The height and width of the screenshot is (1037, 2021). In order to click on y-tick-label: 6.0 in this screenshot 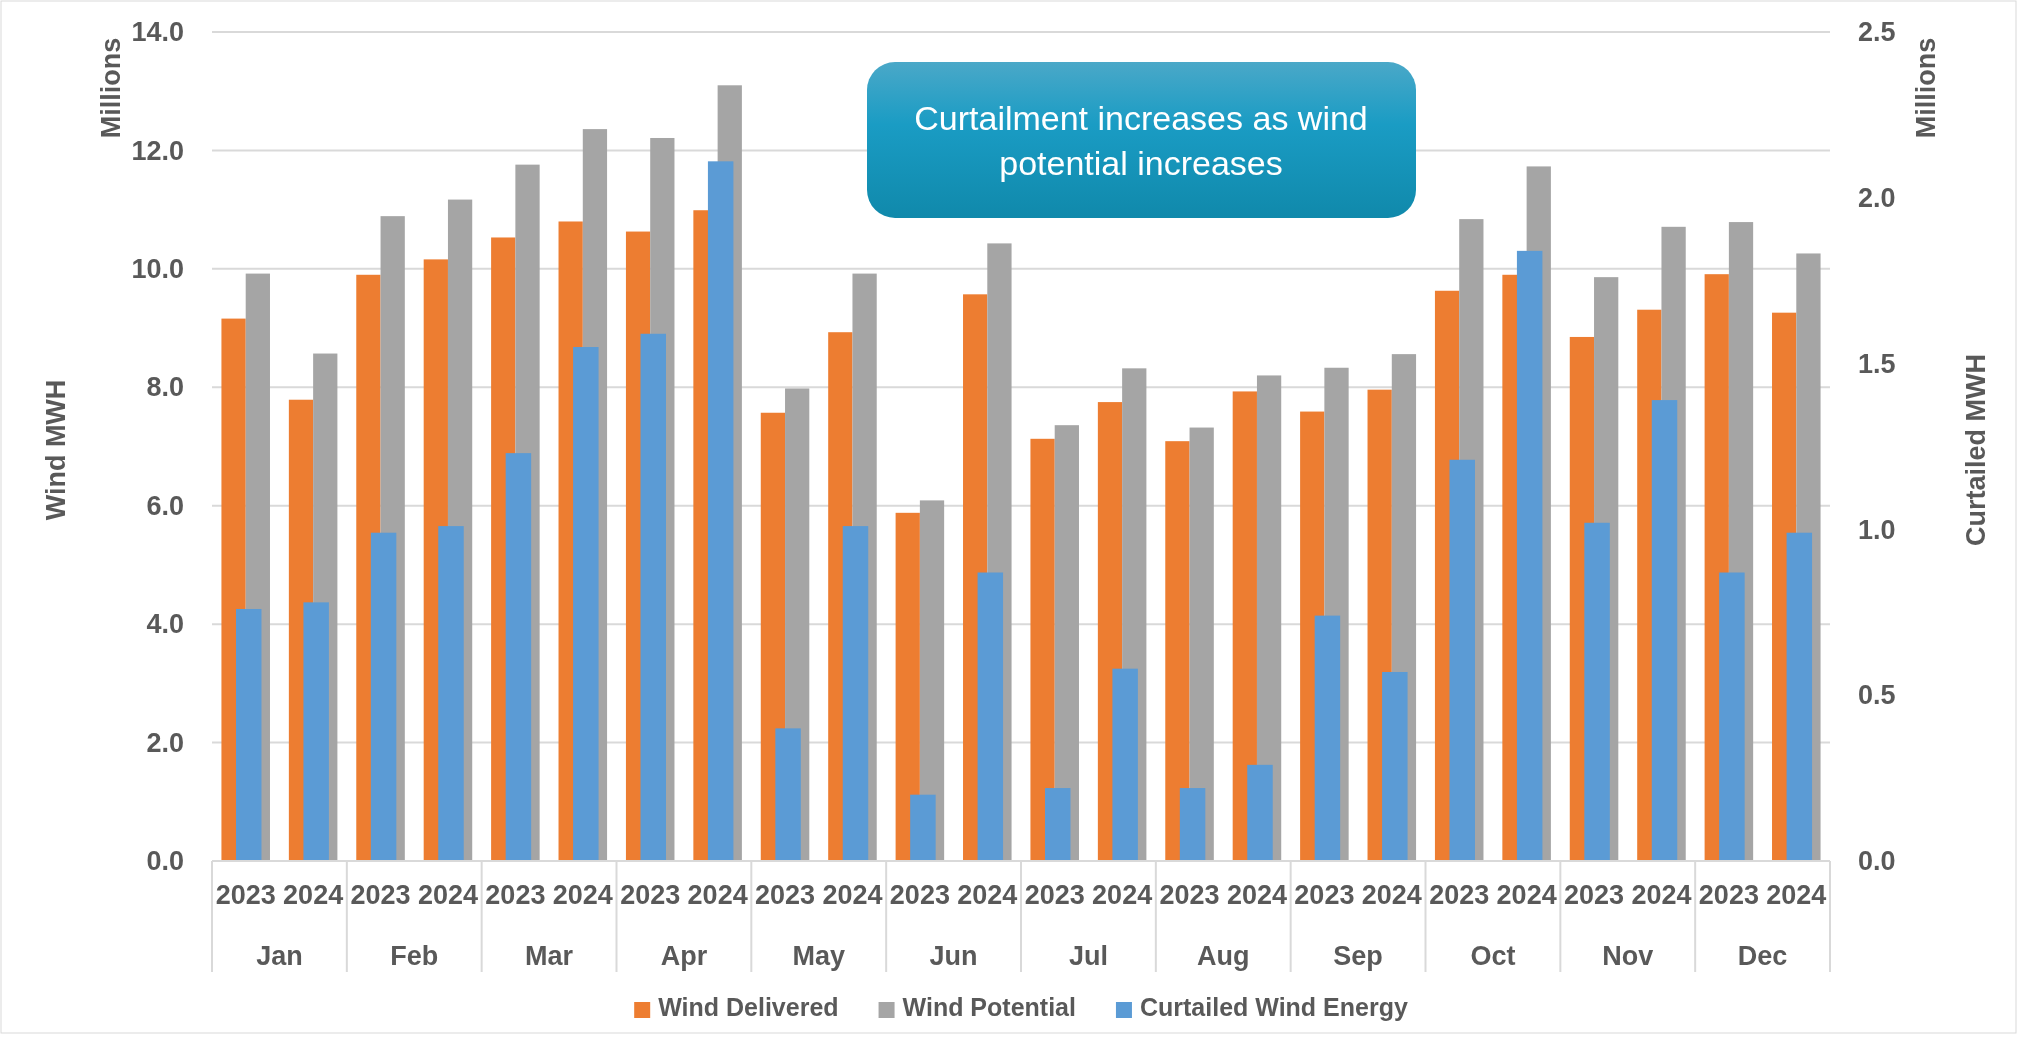, I will do `click(165, 505)`.